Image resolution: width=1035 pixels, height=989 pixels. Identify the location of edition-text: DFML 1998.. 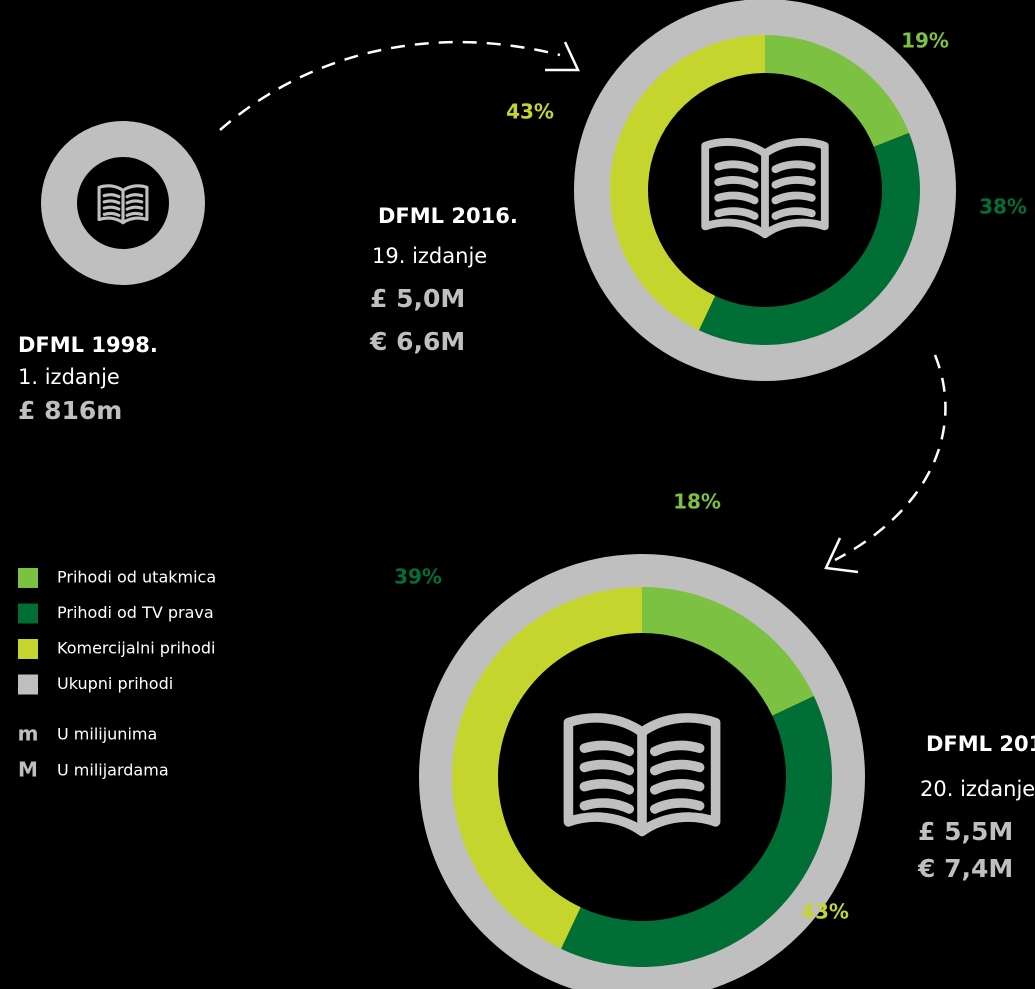
(88, 345).